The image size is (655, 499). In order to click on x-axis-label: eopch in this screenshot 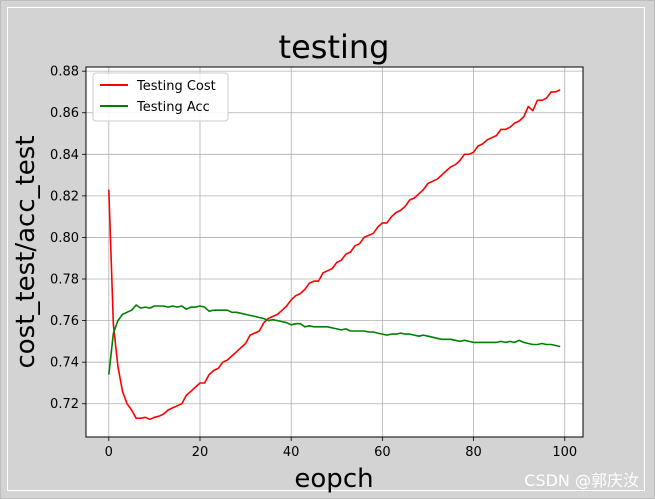, I will do `click(333, 479)`.